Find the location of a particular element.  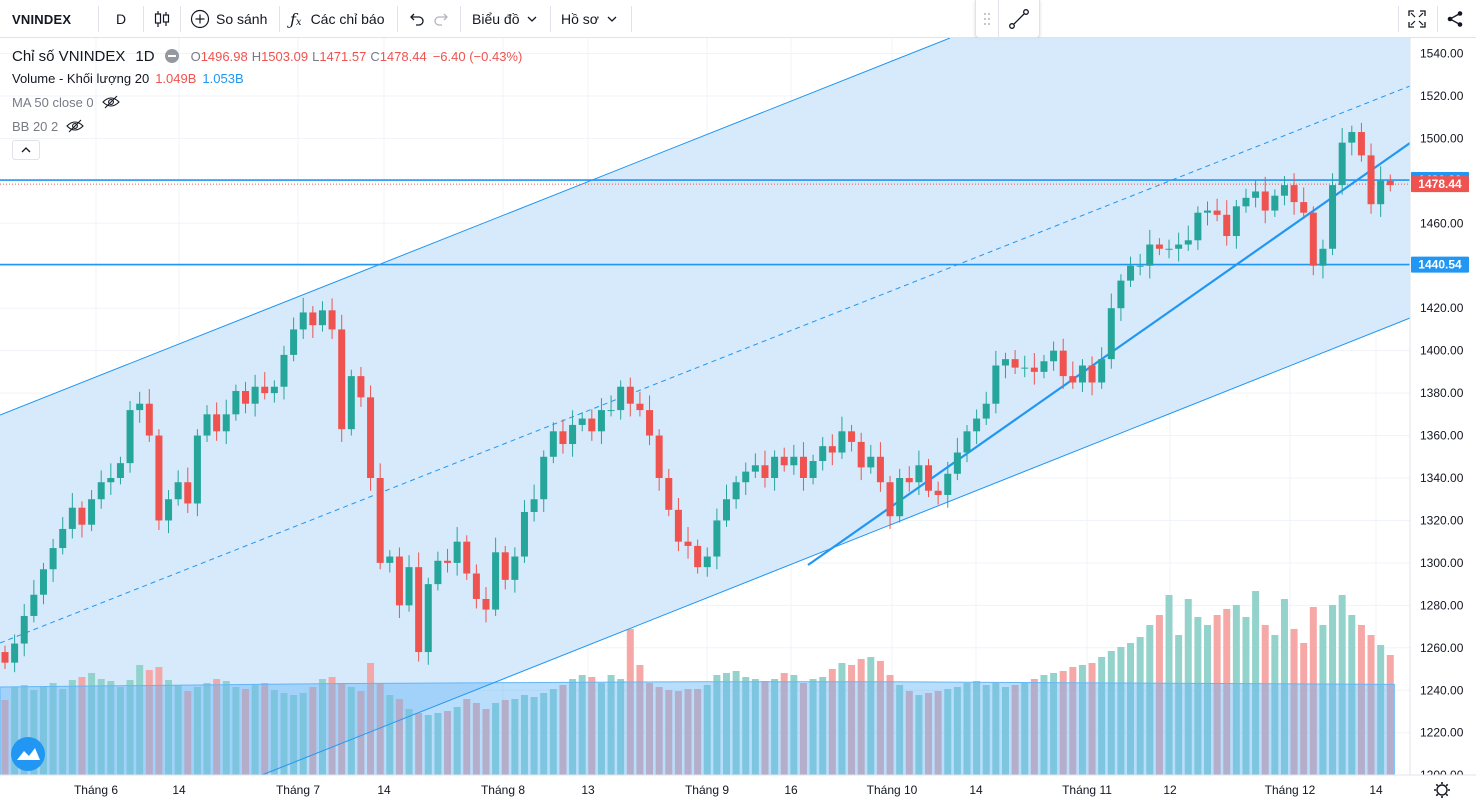

collapse-legend-button is located at coordinates (26, 150).